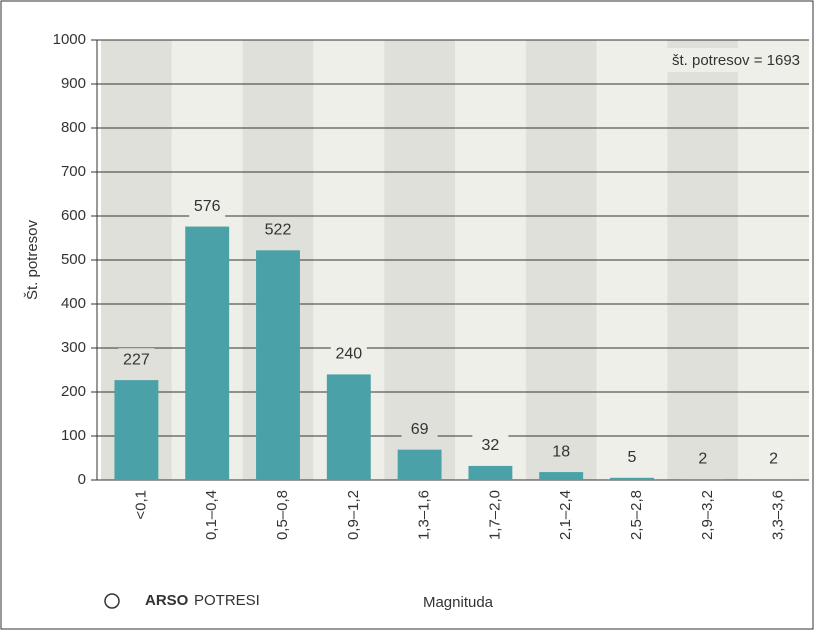 The width and height of the screenshot is (815, 631). What do you see at coordinates (73, 83) in the screenshot?
I see `y-tick-label: 900` at bounding box center [73, 83].